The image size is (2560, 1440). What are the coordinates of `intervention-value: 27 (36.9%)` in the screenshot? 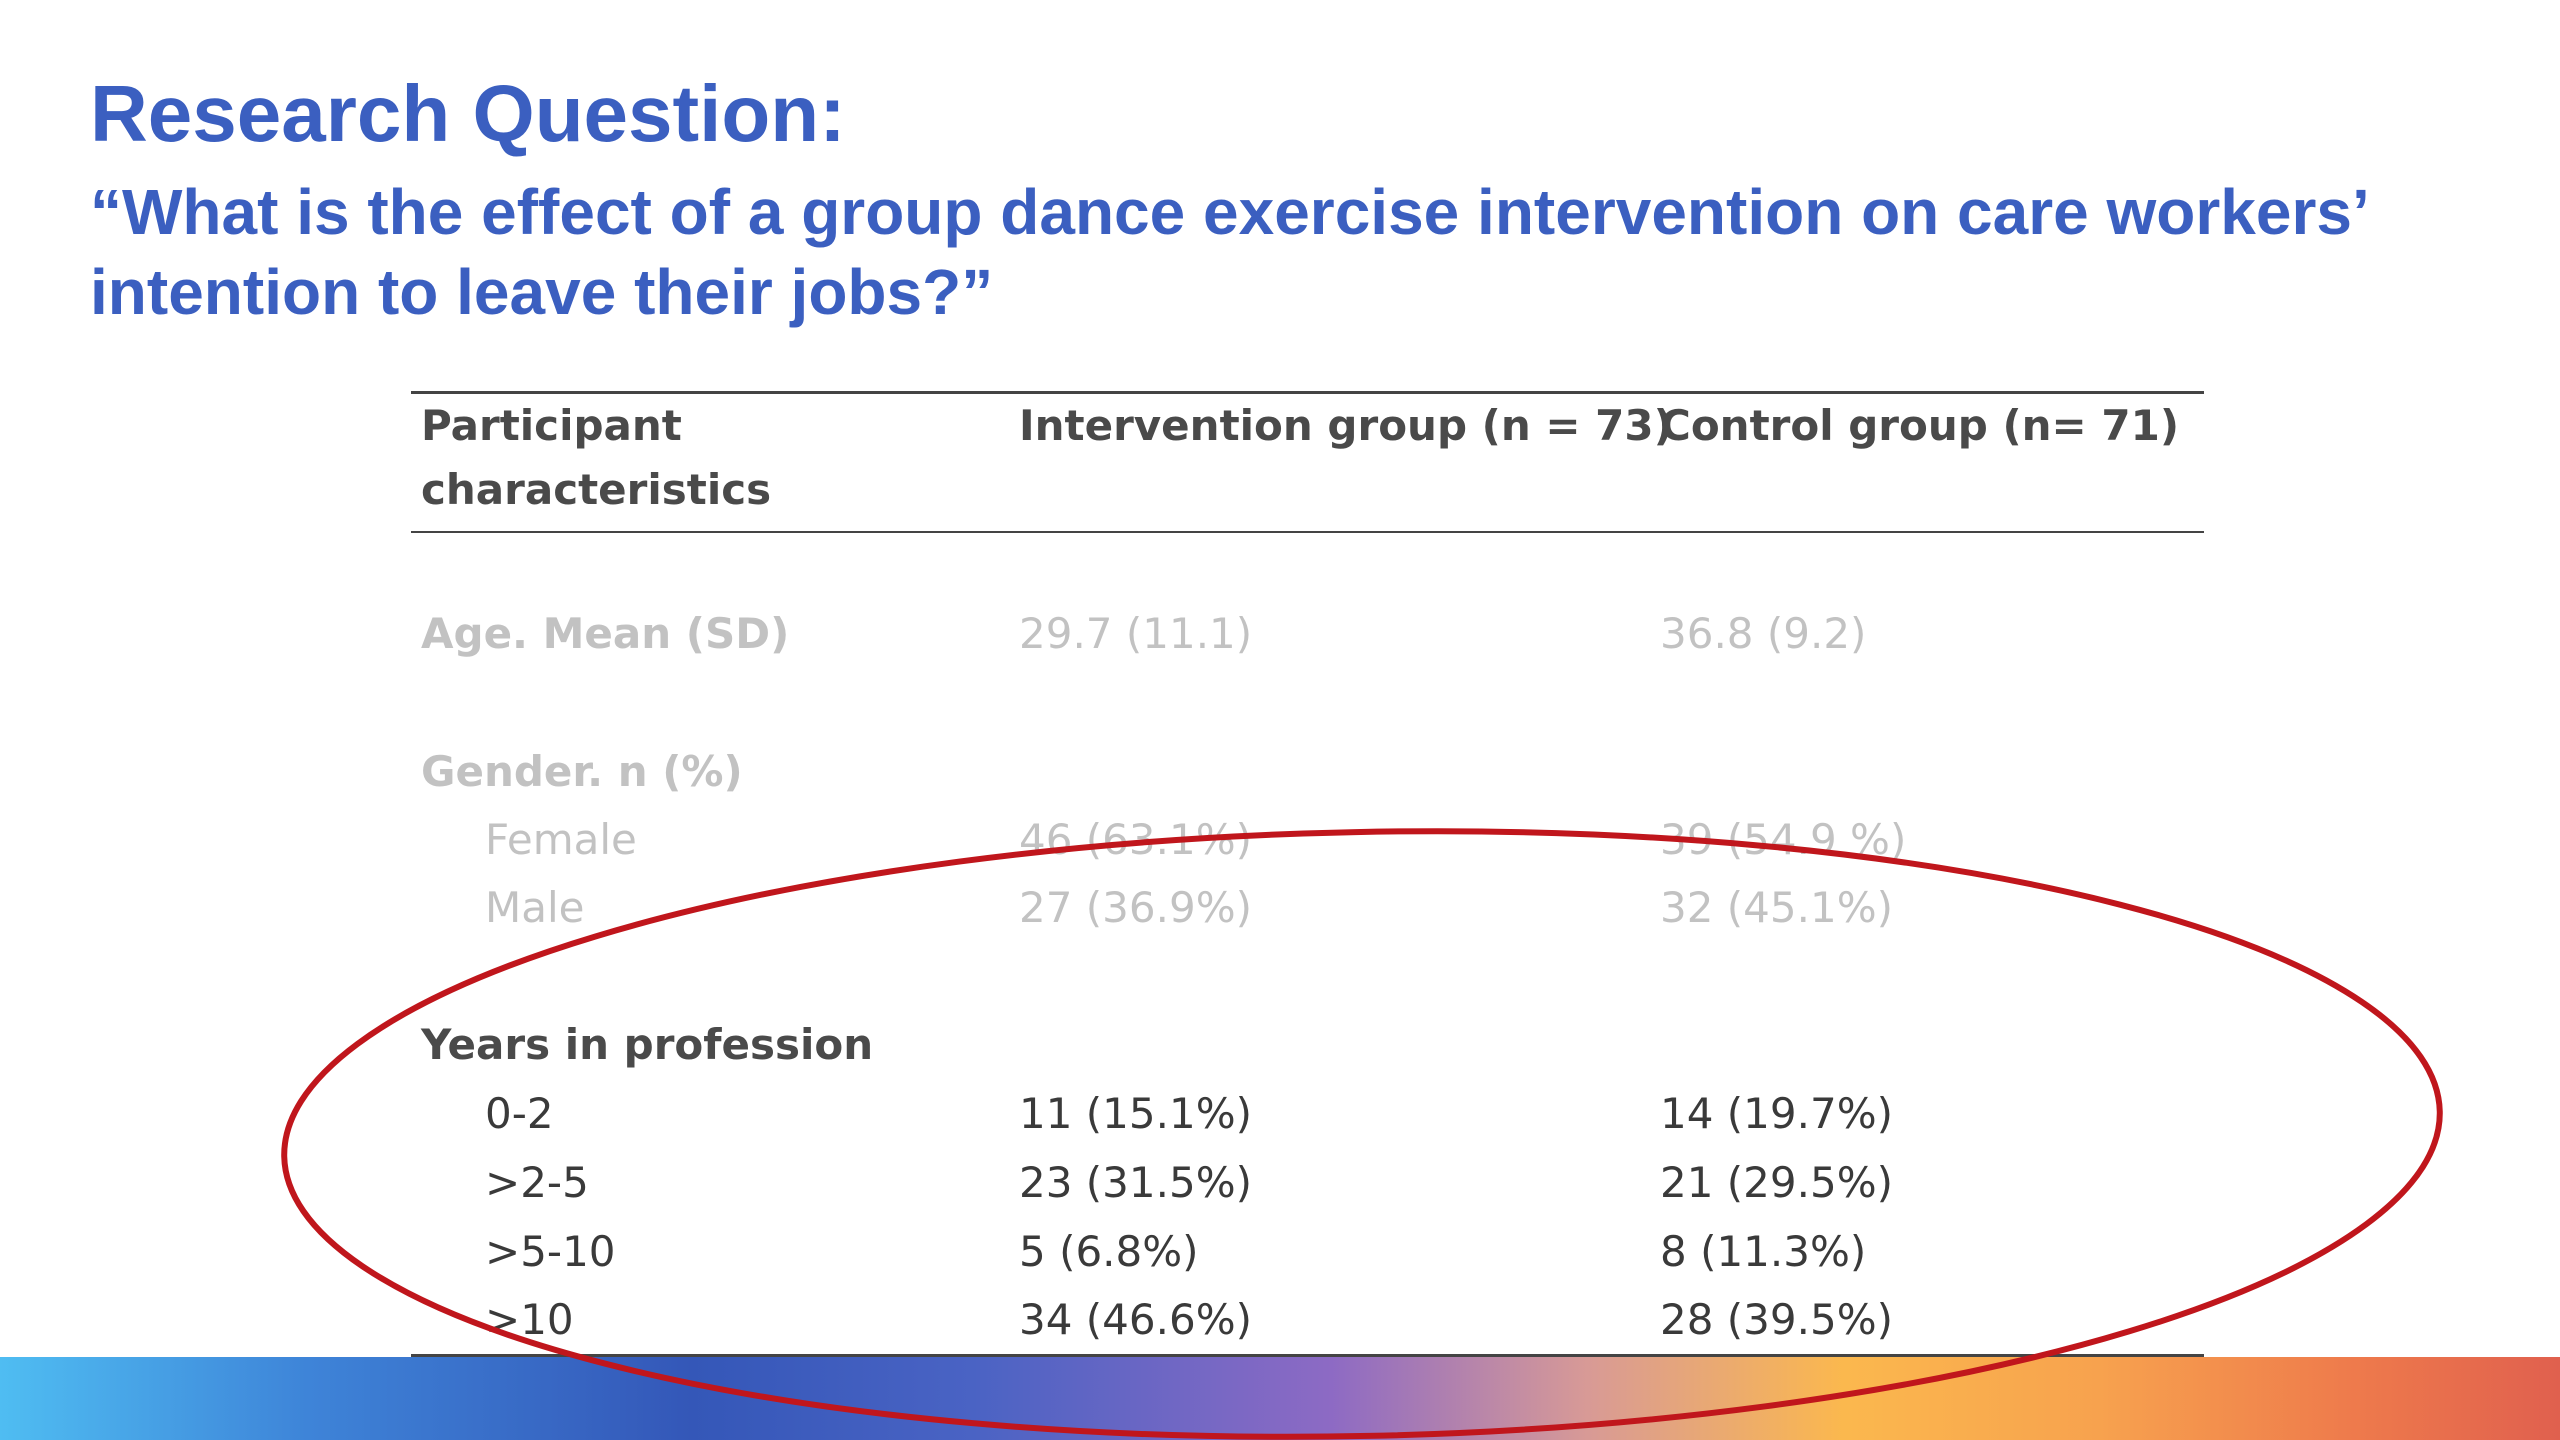 It's located at (1135, 907).